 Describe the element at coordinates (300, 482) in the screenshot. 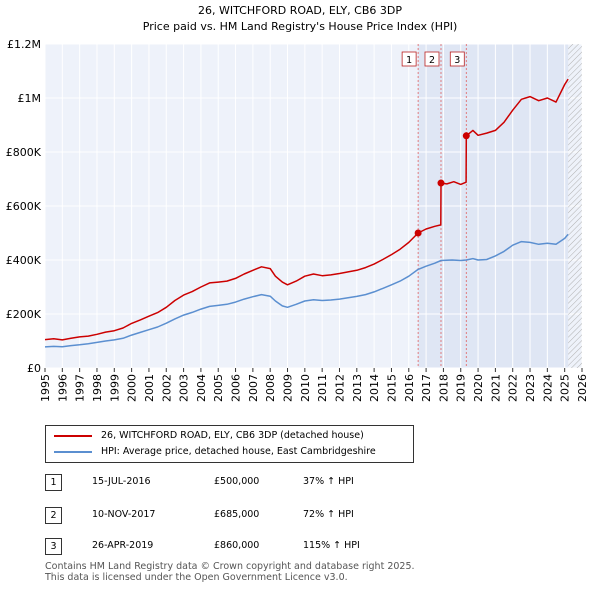

I see `table-row: 1 15-JUL-2016 £500,000 37% ↑ HPI` at that location.